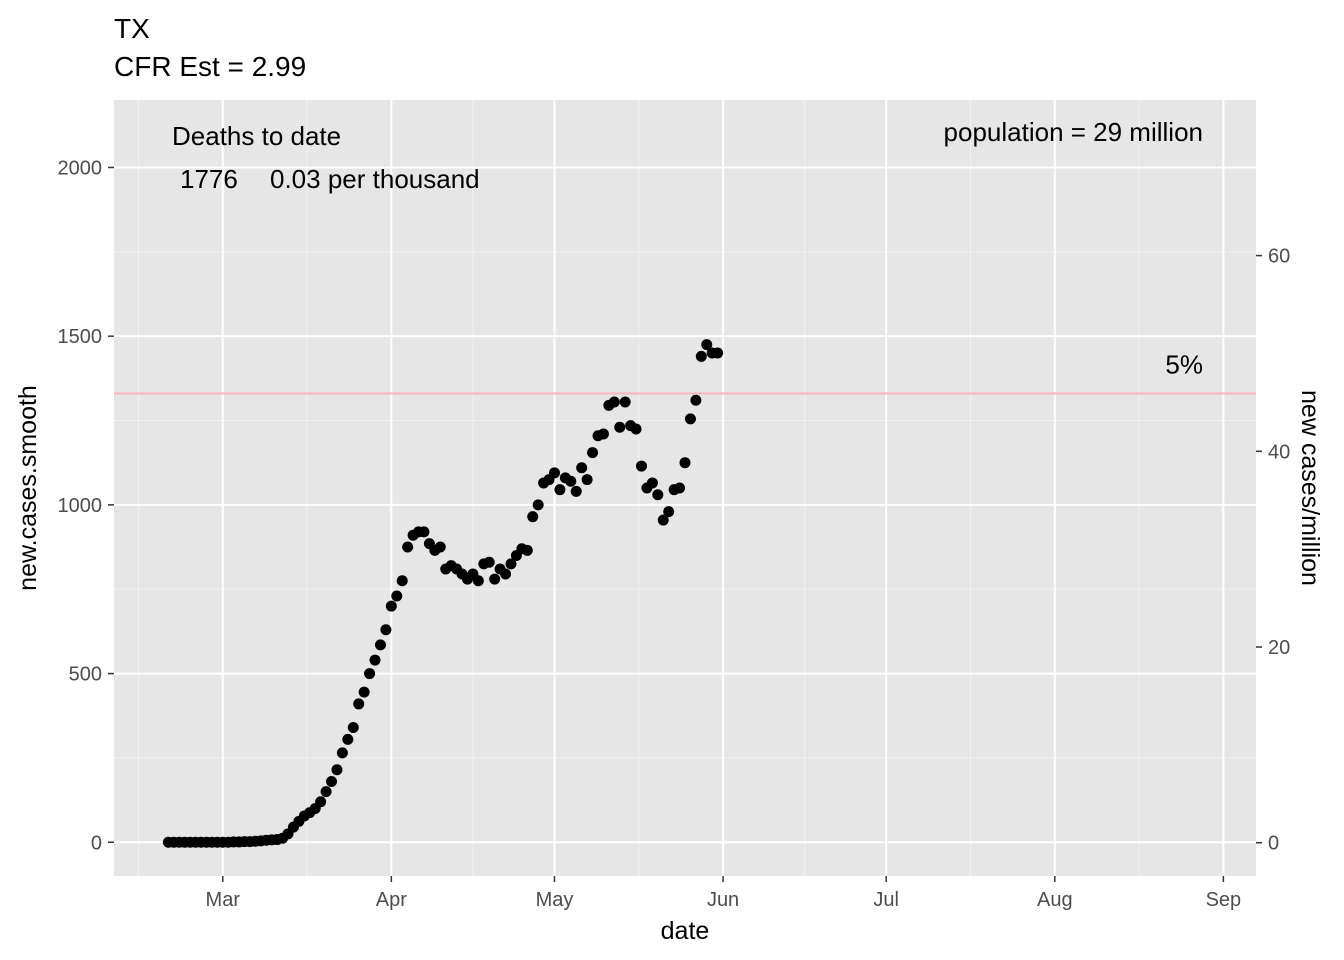 This screenshot has height=960, width=1344. Describe the element at coordinates (85, 675) in the screenshot. I see `y-tick-label: 500` at that location.